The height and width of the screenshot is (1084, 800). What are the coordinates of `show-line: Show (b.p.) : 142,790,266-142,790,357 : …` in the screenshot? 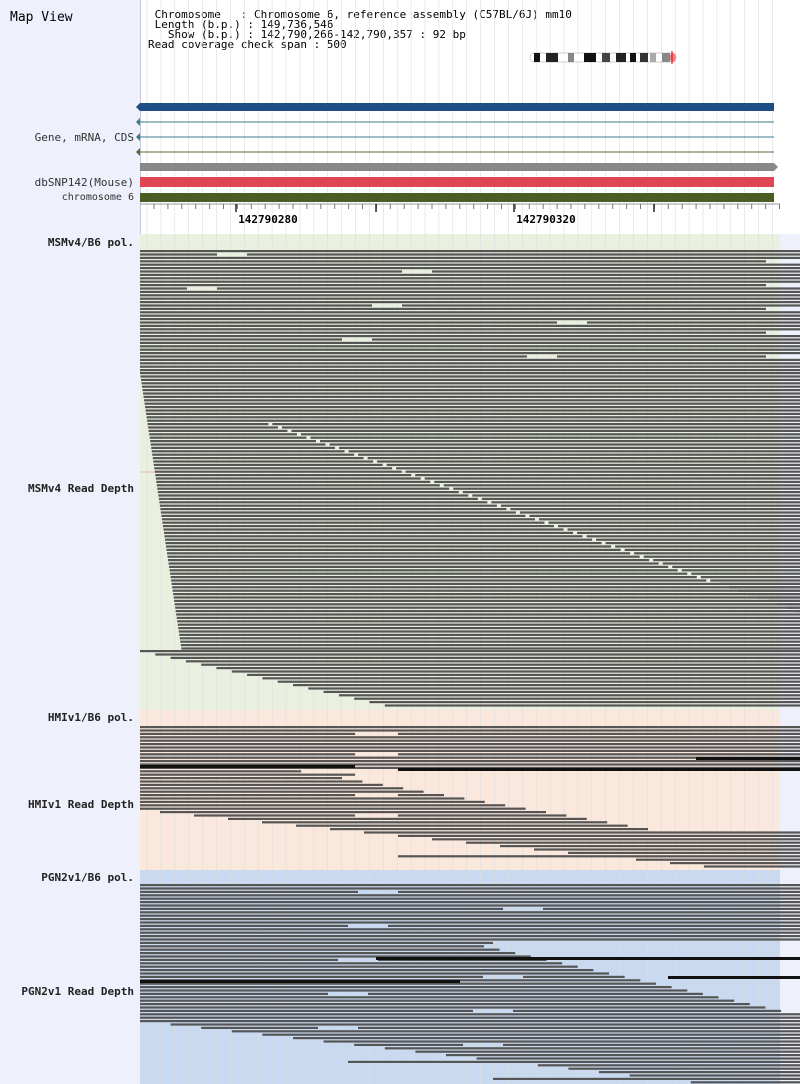 It's located at (307, 34).